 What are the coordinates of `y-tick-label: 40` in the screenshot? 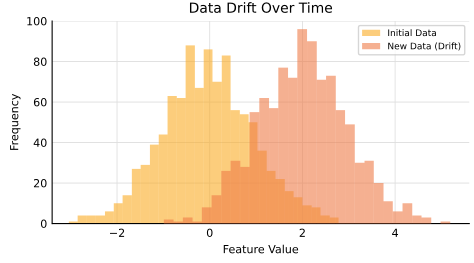 It's located at (40, 142).